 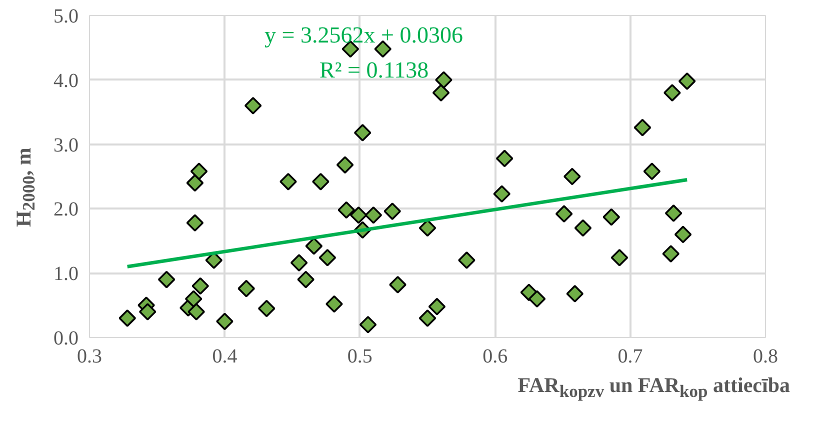 I want to click on y-tick-label: 4.0, so click(x=66, y=81).